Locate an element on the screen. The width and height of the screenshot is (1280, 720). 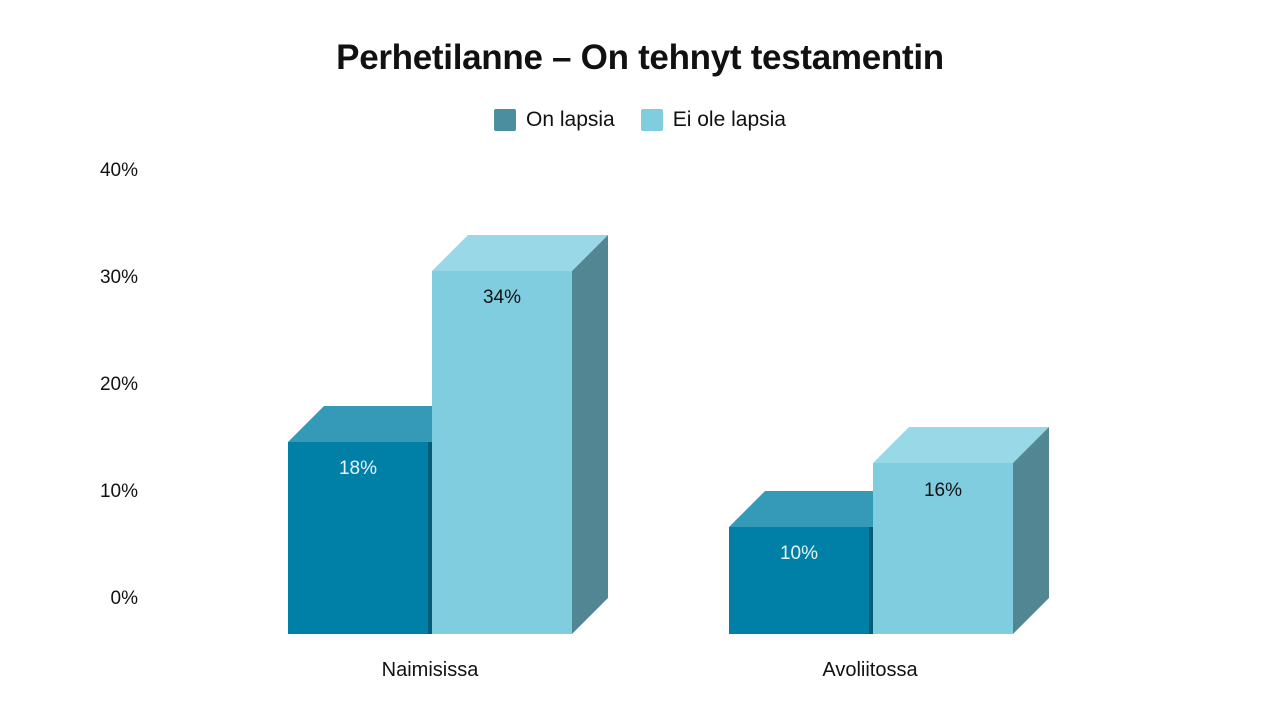
chart-title: Perhetilanne – On tehnyt testamentin is located at coordinates (640, 57).